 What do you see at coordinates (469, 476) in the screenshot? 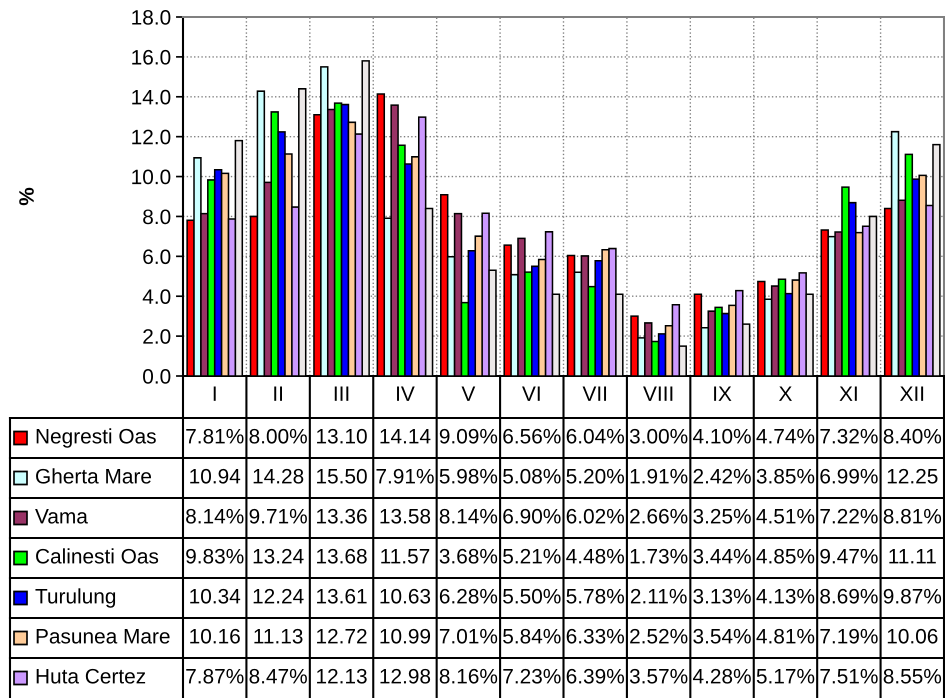
I see `data-label: 5.98%` at bounding box center [469, 476].